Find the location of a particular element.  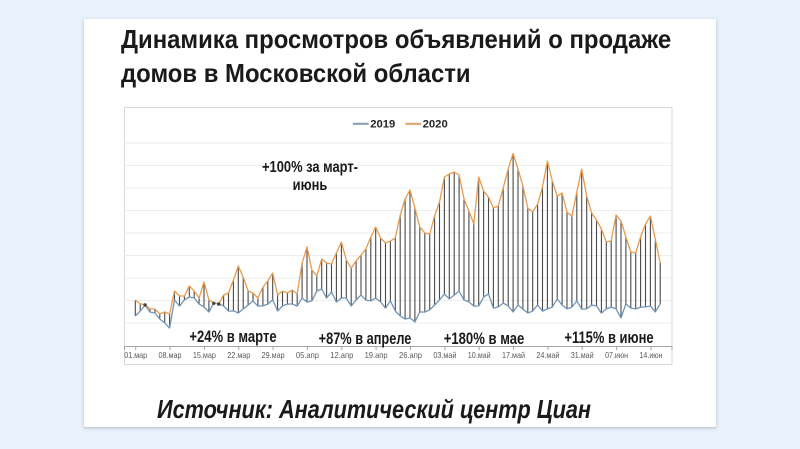

svg-text: 2019 is located at coordinates (382, 125).